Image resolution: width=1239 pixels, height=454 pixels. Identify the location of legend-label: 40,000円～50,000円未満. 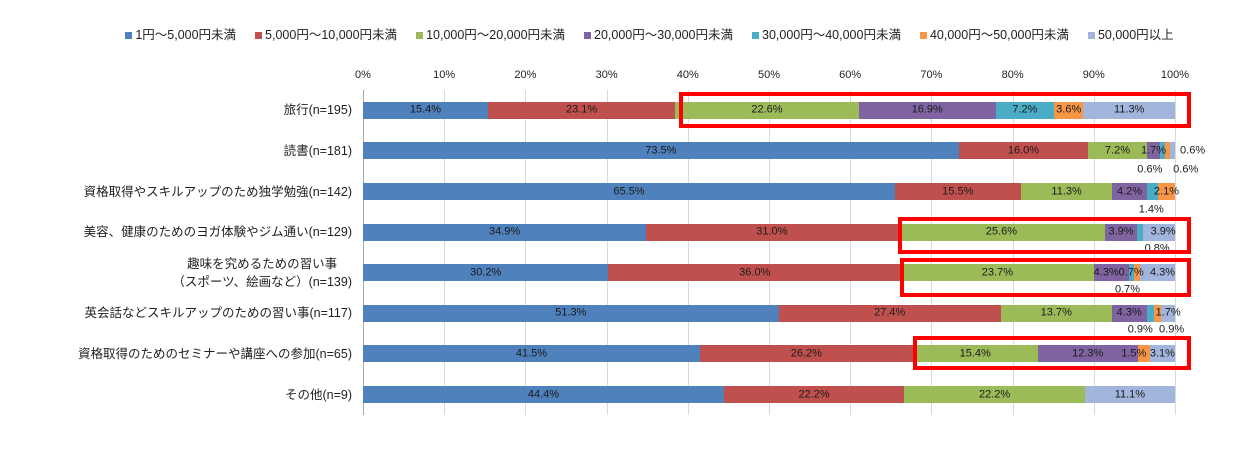
(999, 35).